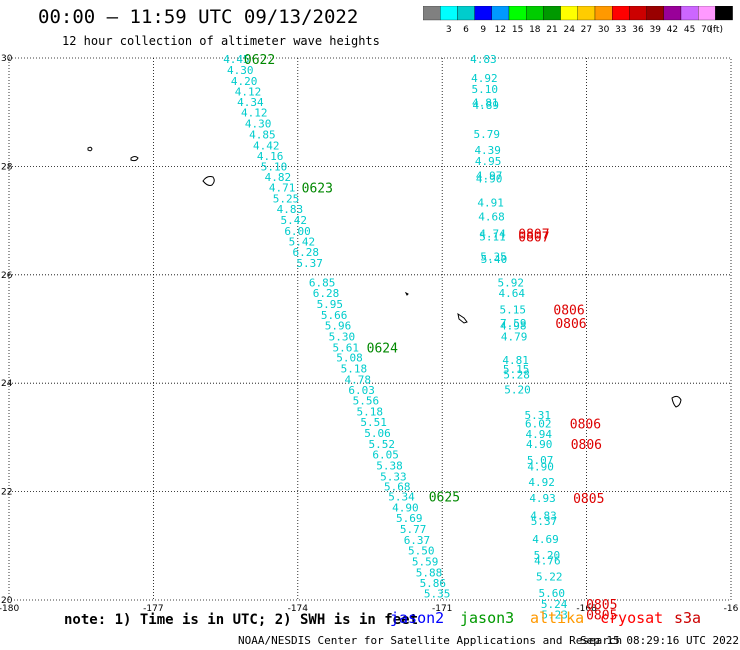  What do you see at coordinates (409, 518) in the screenshot?
I see `wave-height-value: 5.69` at bounding box center [409, 518].